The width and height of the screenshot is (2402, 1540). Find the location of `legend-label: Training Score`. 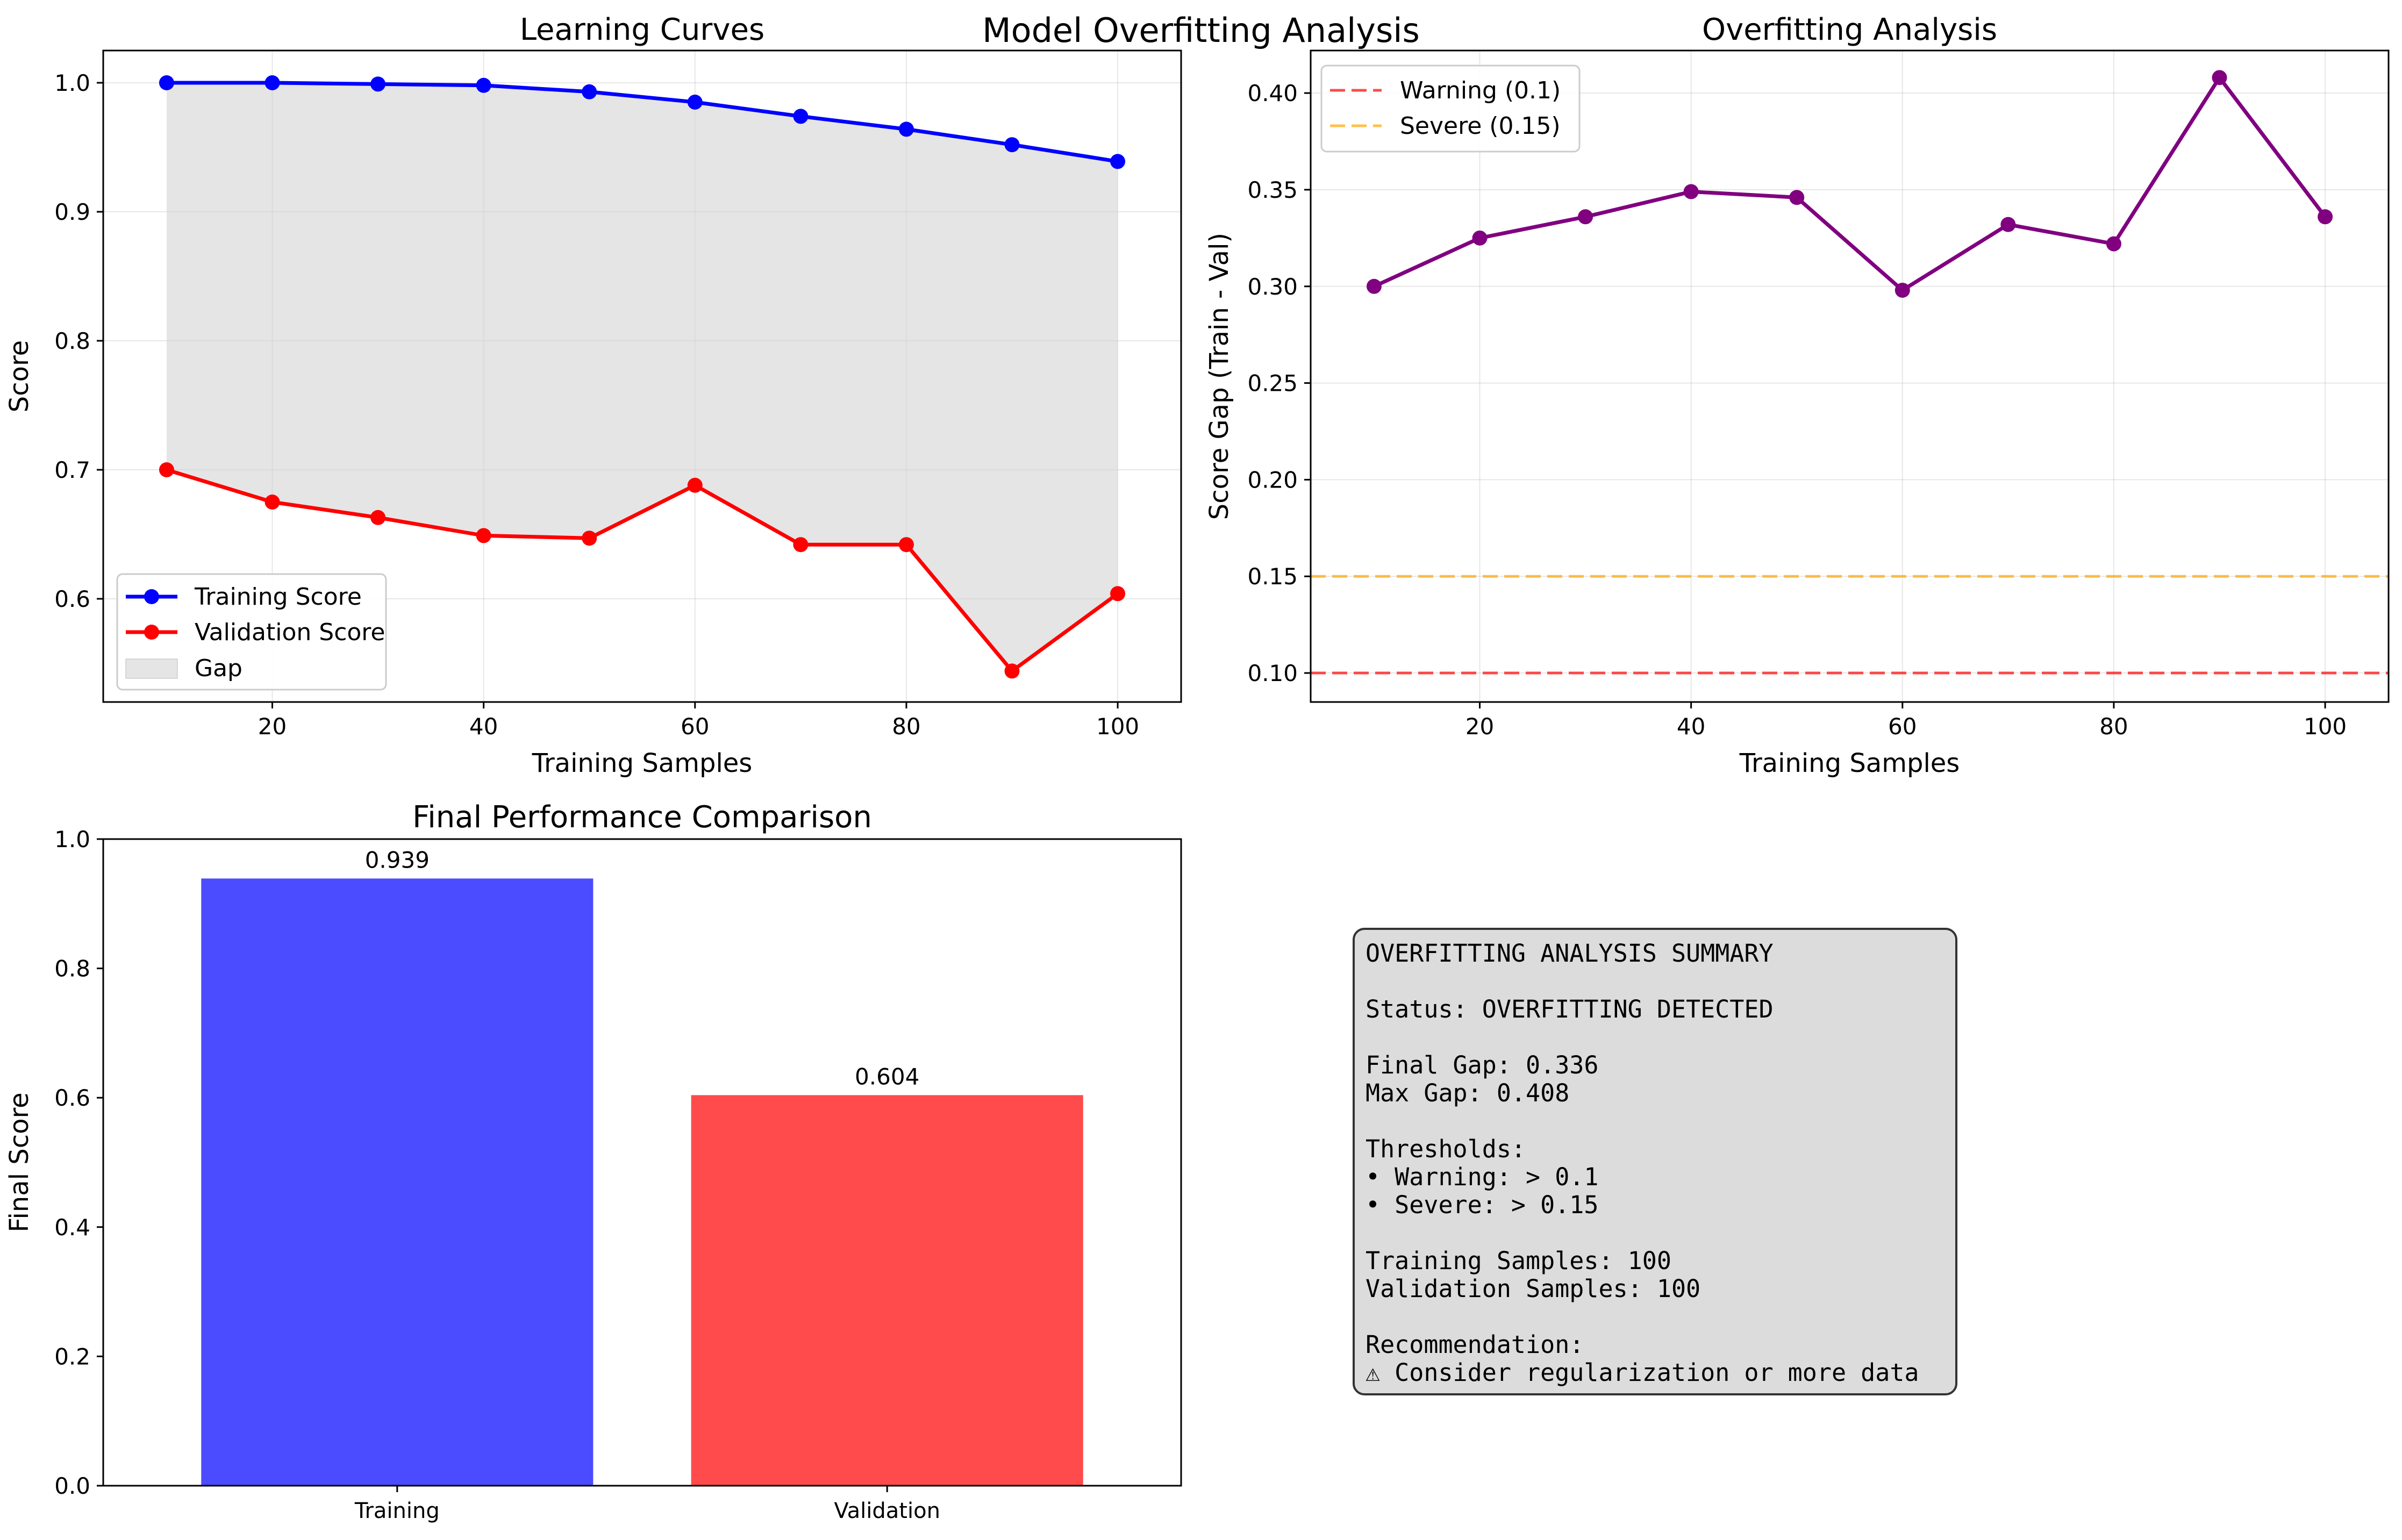

legend-label: Training Score is located at coordinates (278, 597).